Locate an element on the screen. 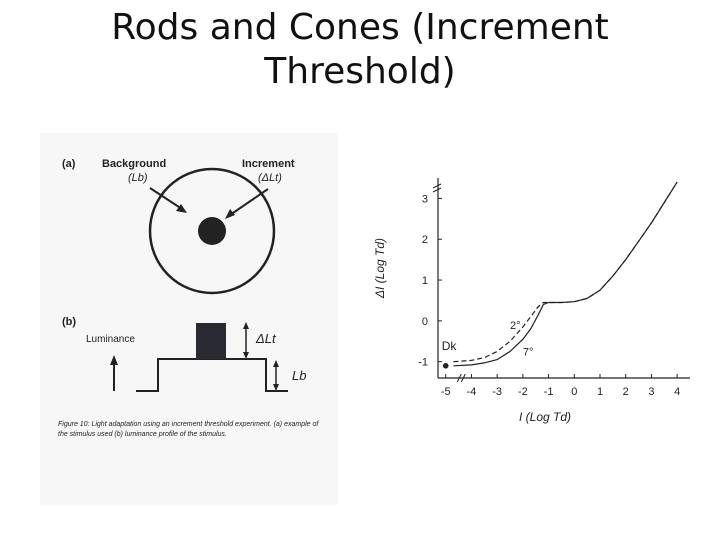 The height and width of the screenshot is (540, 720). series-label-2deg: 2° is located at coordinates (515, 326).